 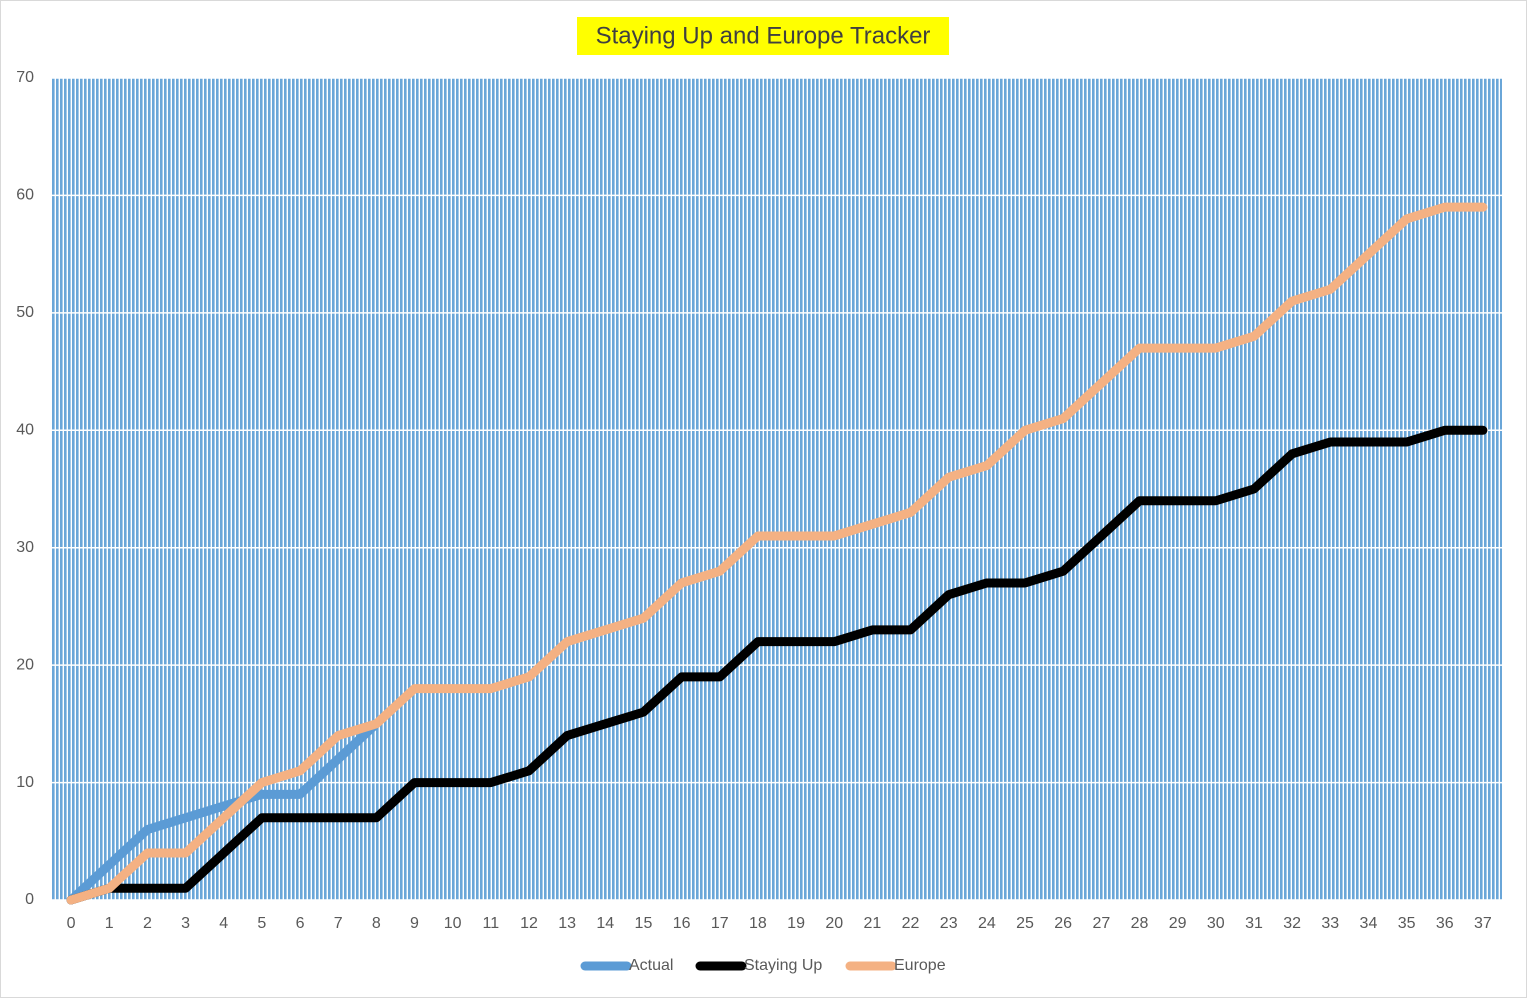 What do you see at coordinates (1445, 923) in the screenshot?
I see `x-tick-label: 36` at bounding box center [1445, 923].